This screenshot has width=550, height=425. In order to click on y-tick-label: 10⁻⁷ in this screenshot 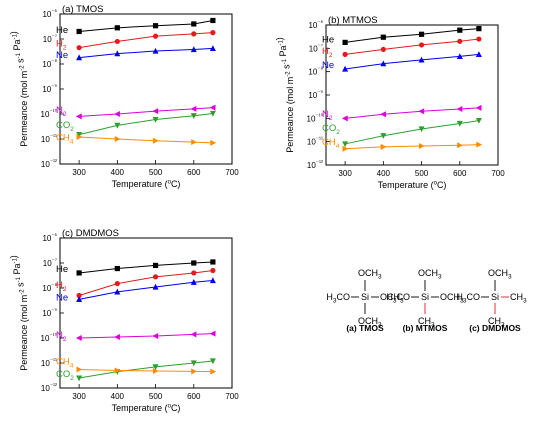, I will do `click(50, 263)`.